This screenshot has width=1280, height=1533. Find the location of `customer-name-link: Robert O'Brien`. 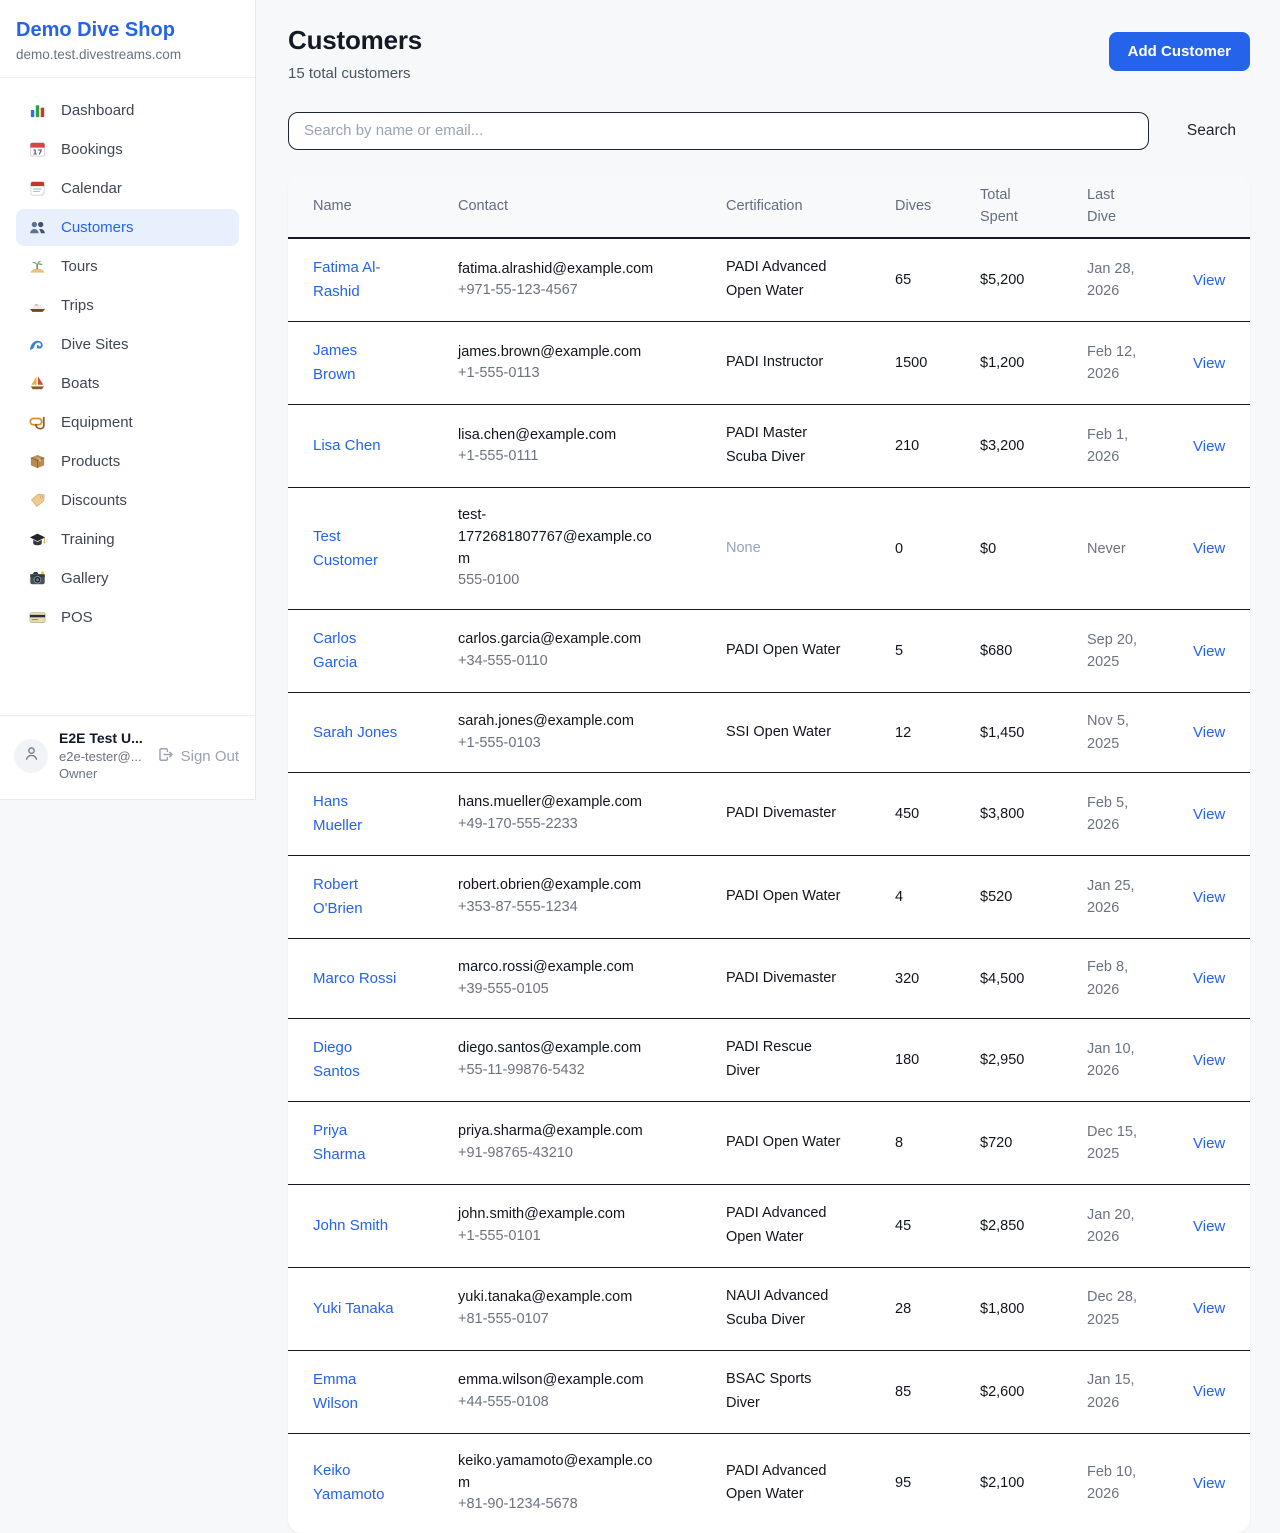

customer-name-link: Robert O'Brien is located at coordinates (338, 897).